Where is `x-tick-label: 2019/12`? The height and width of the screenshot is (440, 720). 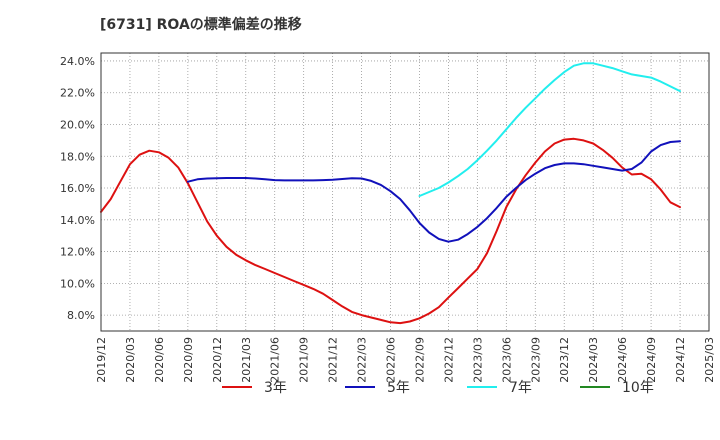 x-tick-label: 2019/12 is located at coordinates (101, 360).